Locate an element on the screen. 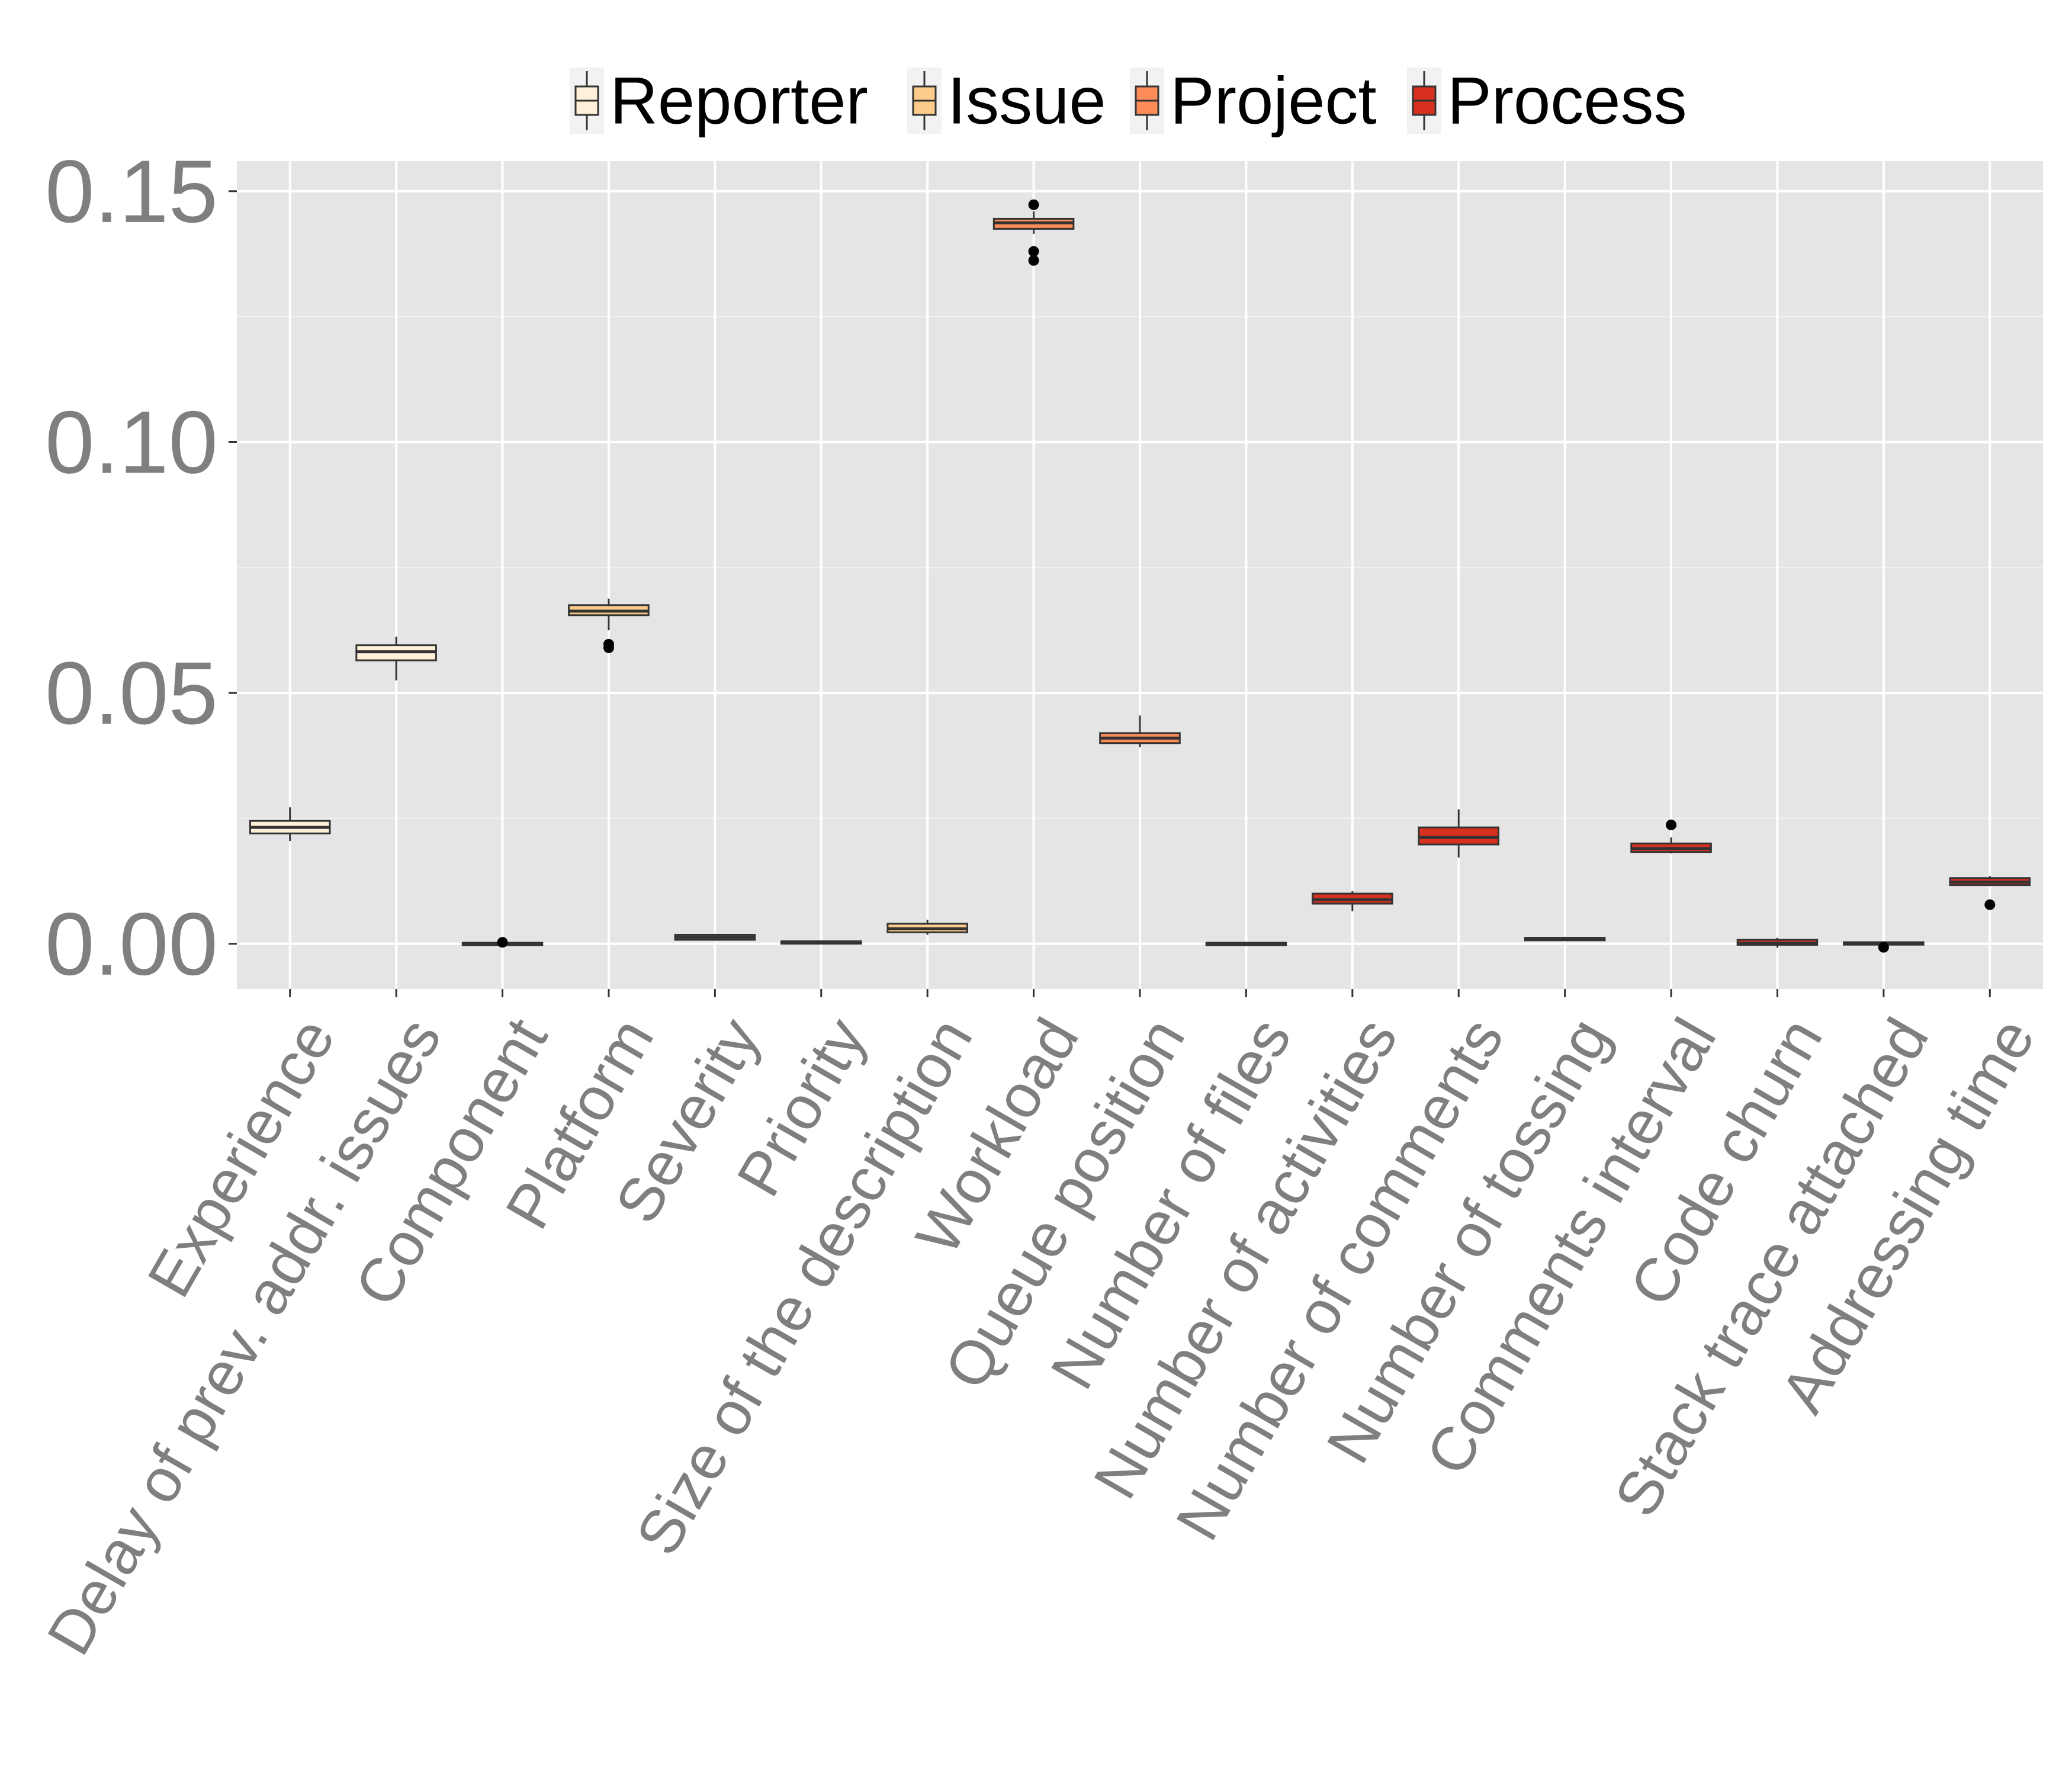  legend-label: Issue is located at coordinates (1026, 101).